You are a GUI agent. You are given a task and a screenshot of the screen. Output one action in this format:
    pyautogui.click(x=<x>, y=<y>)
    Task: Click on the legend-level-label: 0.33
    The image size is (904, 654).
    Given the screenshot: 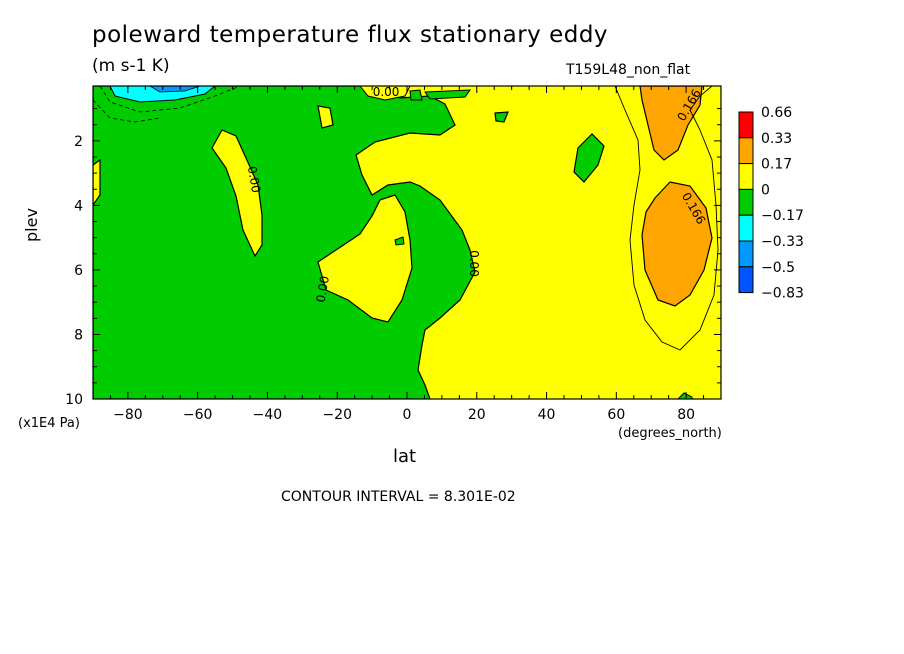 What is the action you would take?
    pyautogui.click(x=776, y=139)
    